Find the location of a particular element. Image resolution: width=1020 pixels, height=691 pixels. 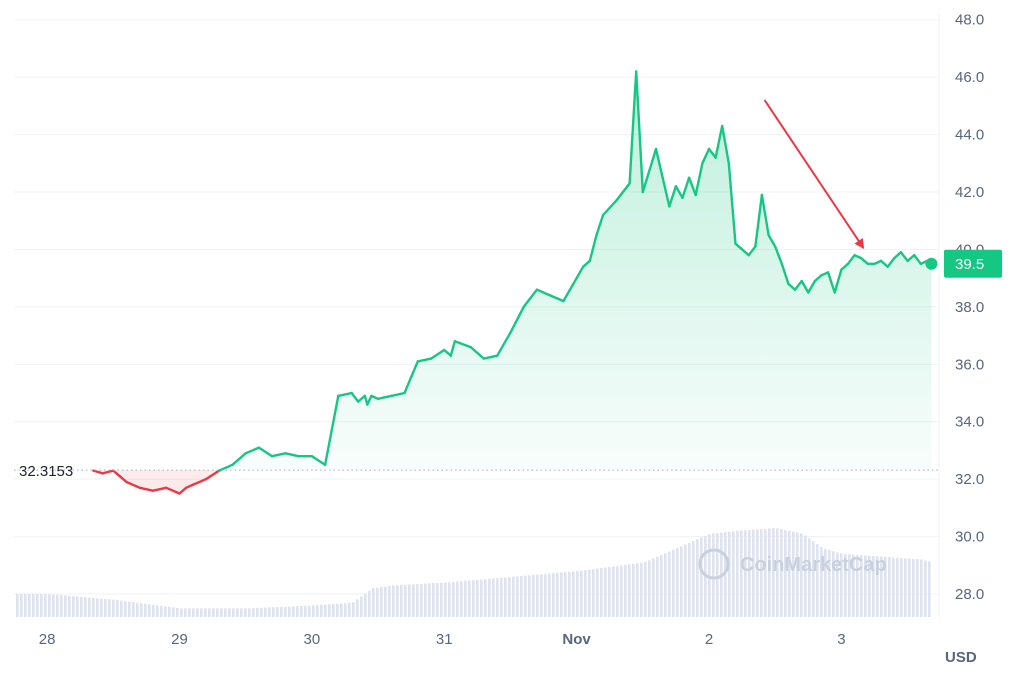

watermark-text: CoinMarketCap is located at coordinates (813, 565).